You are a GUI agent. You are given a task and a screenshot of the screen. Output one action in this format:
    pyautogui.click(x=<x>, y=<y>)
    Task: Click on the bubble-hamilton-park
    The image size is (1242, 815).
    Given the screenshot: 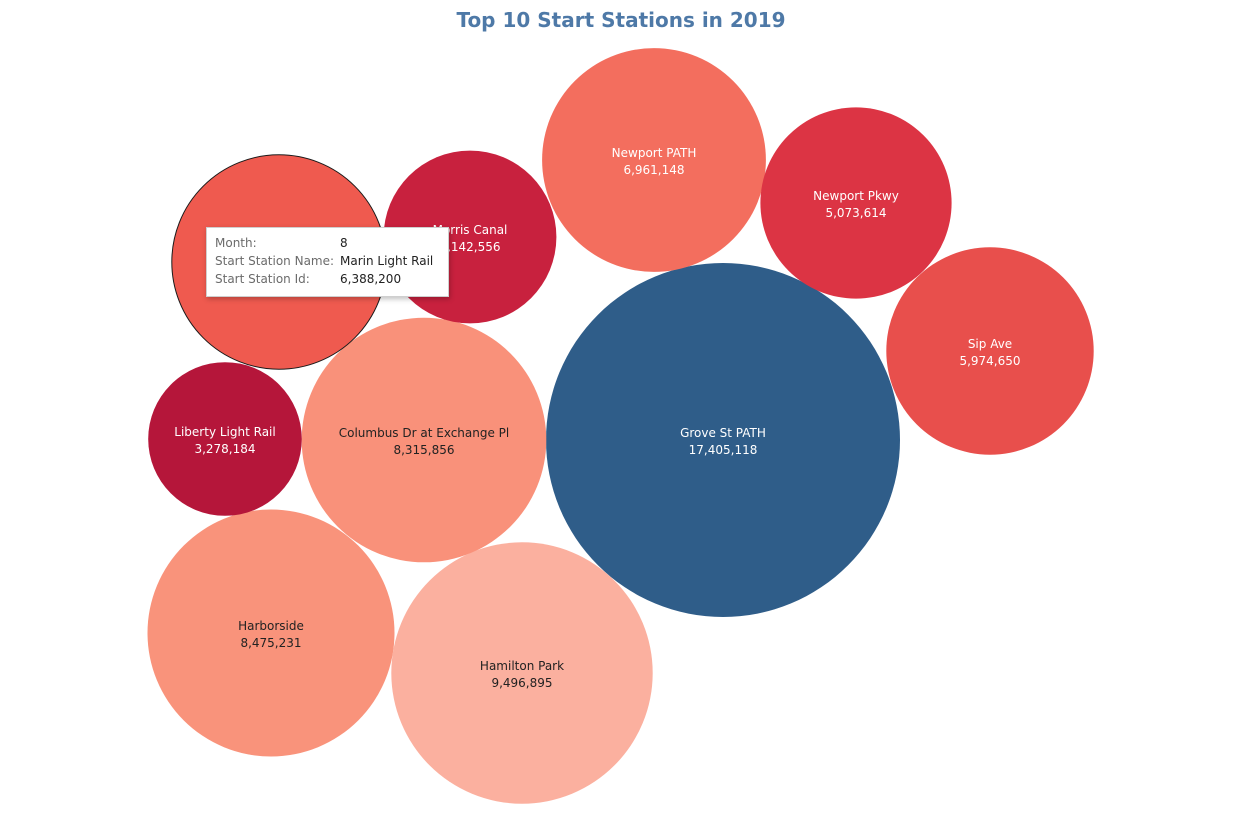 What is the action you would take?
    pyautogui.click(x=522, y=673)
    